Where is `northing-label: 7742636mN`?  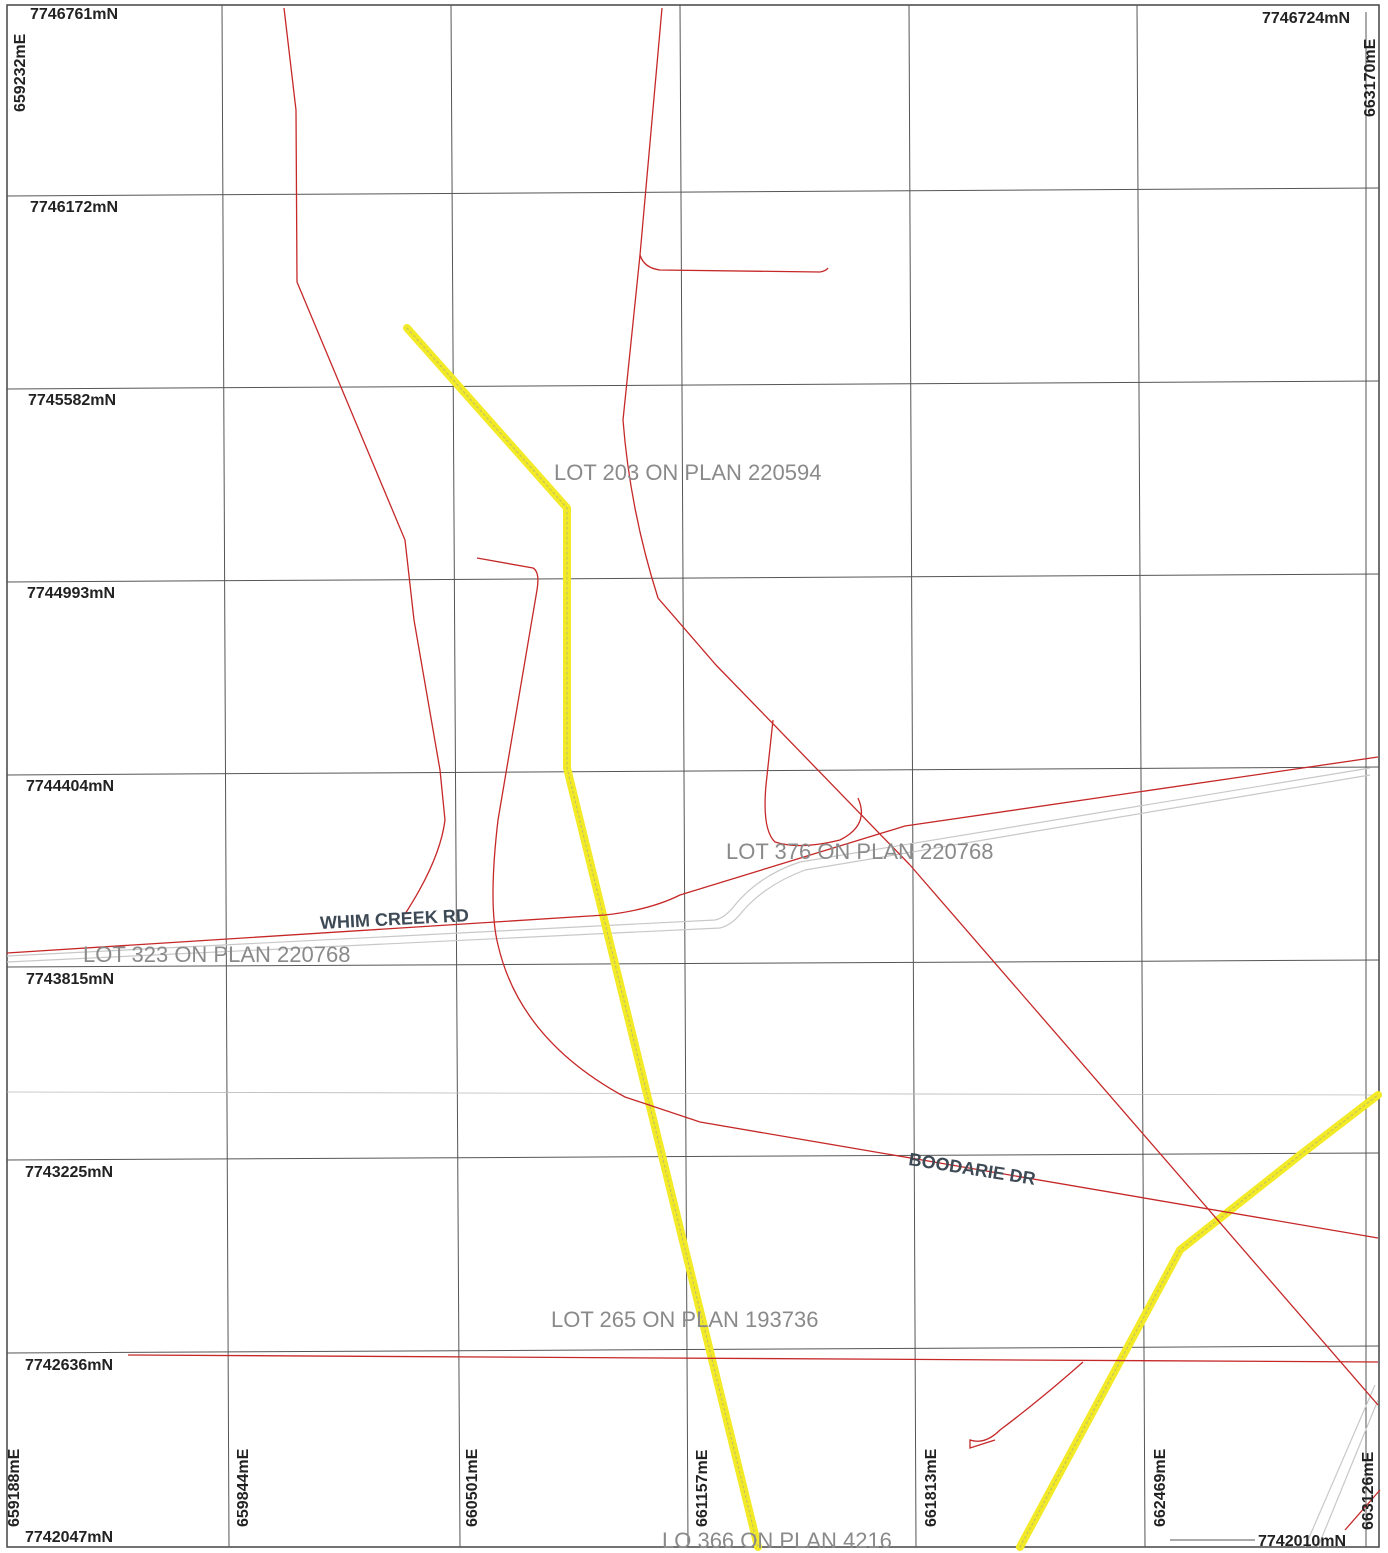
northing-label: 7742636mN is located at coordinates (69, 1365).